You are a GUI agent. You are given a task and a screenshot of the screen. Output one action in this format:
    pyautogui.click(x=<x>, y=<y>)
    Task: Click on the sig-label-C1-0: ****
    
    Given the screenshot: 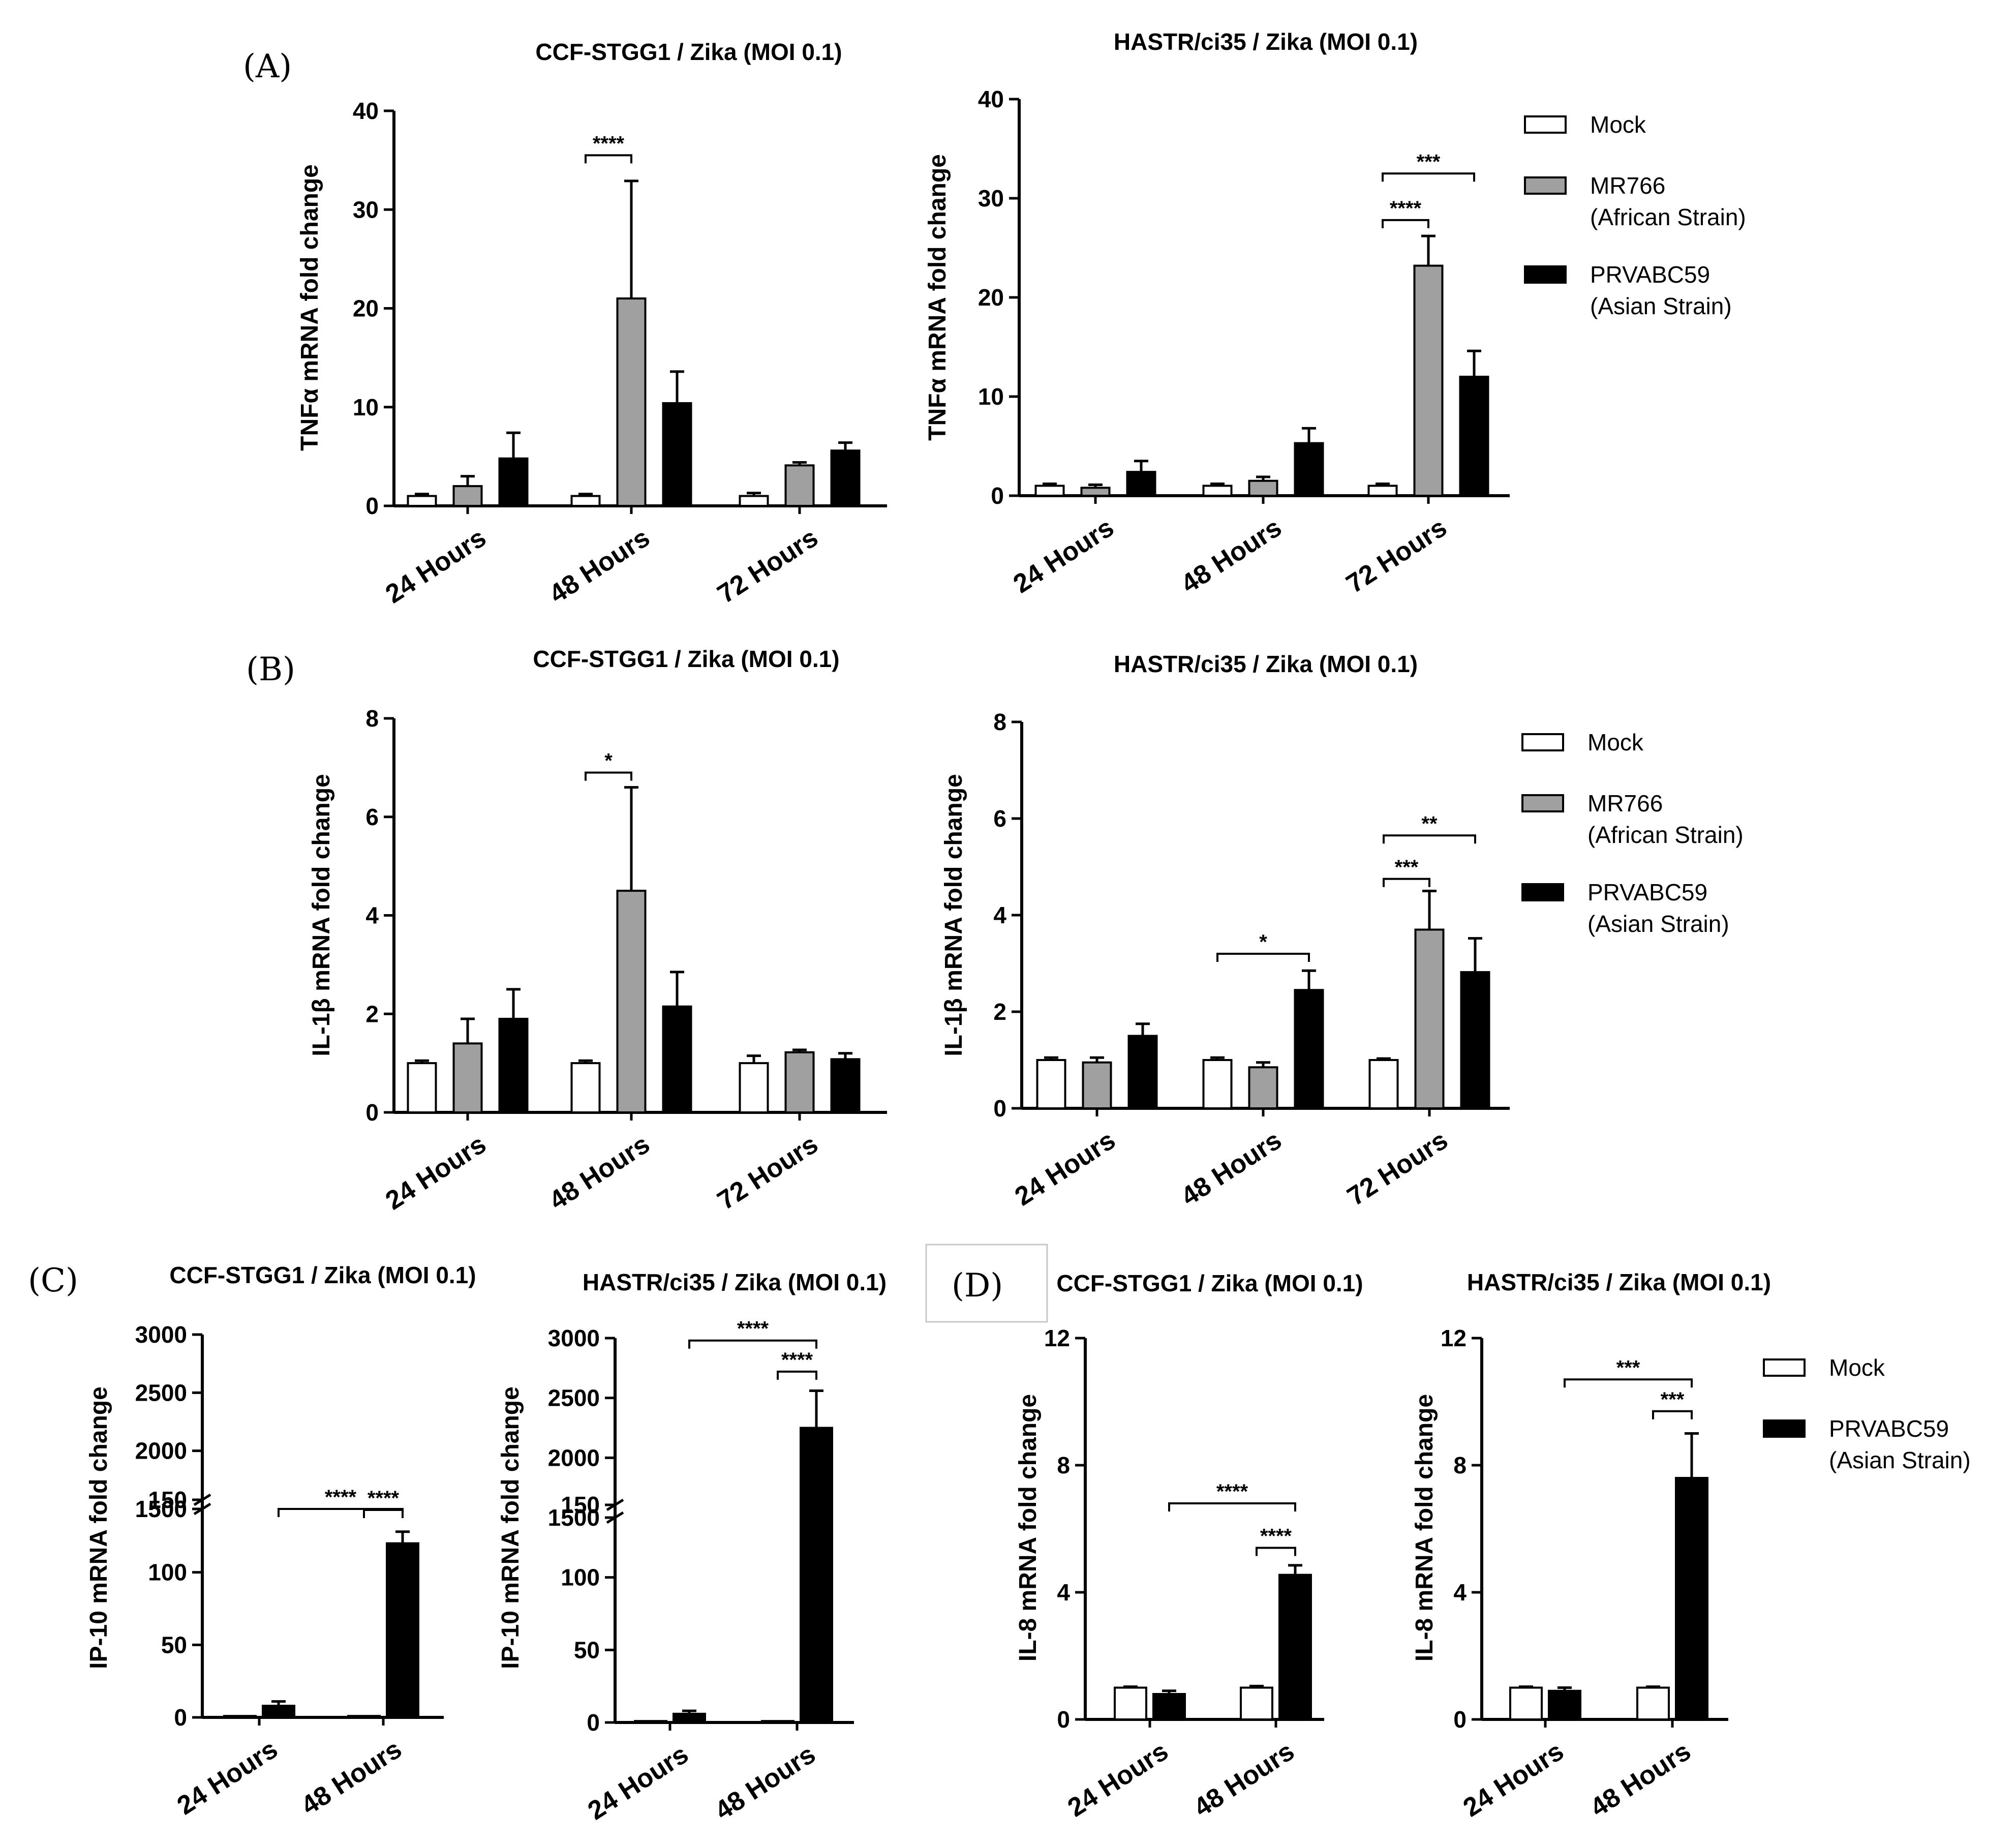 What is the action you would take?
    pyautogui.click(x=341, y=1497)
    